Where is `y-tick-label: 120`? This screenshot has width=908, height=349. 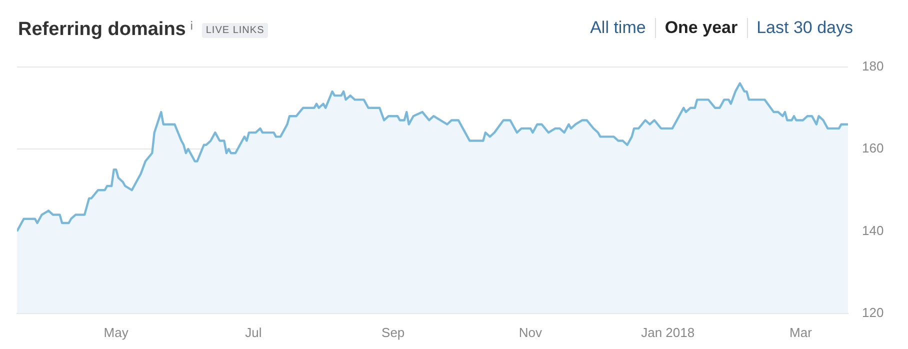 y-tick-label: 120 is located at coordinates (873, 312).